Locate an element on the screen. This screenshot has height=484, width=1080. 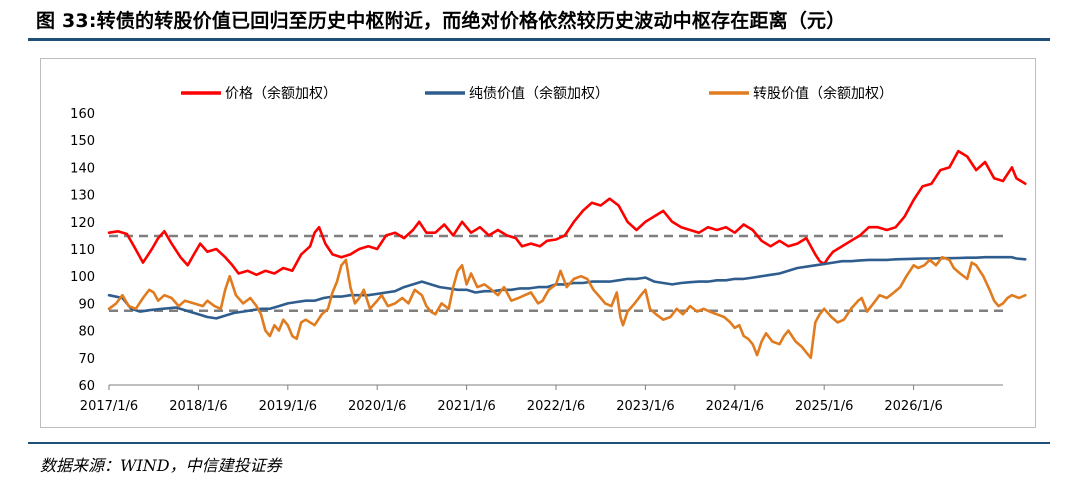
y-tick-label: 160 is located at coordinates (82, 114).